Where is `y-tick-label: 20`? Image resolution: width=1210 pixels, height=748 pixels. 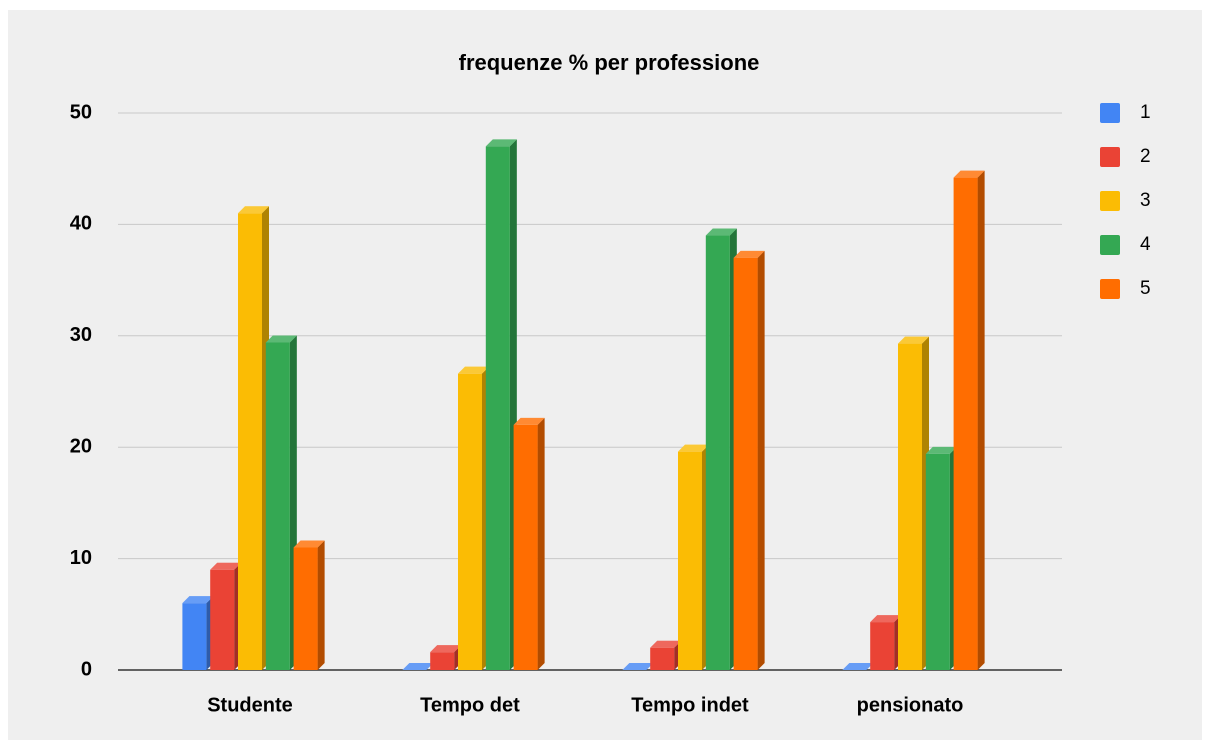 y-tick-label: 20 is located at coordinates (81, 446).